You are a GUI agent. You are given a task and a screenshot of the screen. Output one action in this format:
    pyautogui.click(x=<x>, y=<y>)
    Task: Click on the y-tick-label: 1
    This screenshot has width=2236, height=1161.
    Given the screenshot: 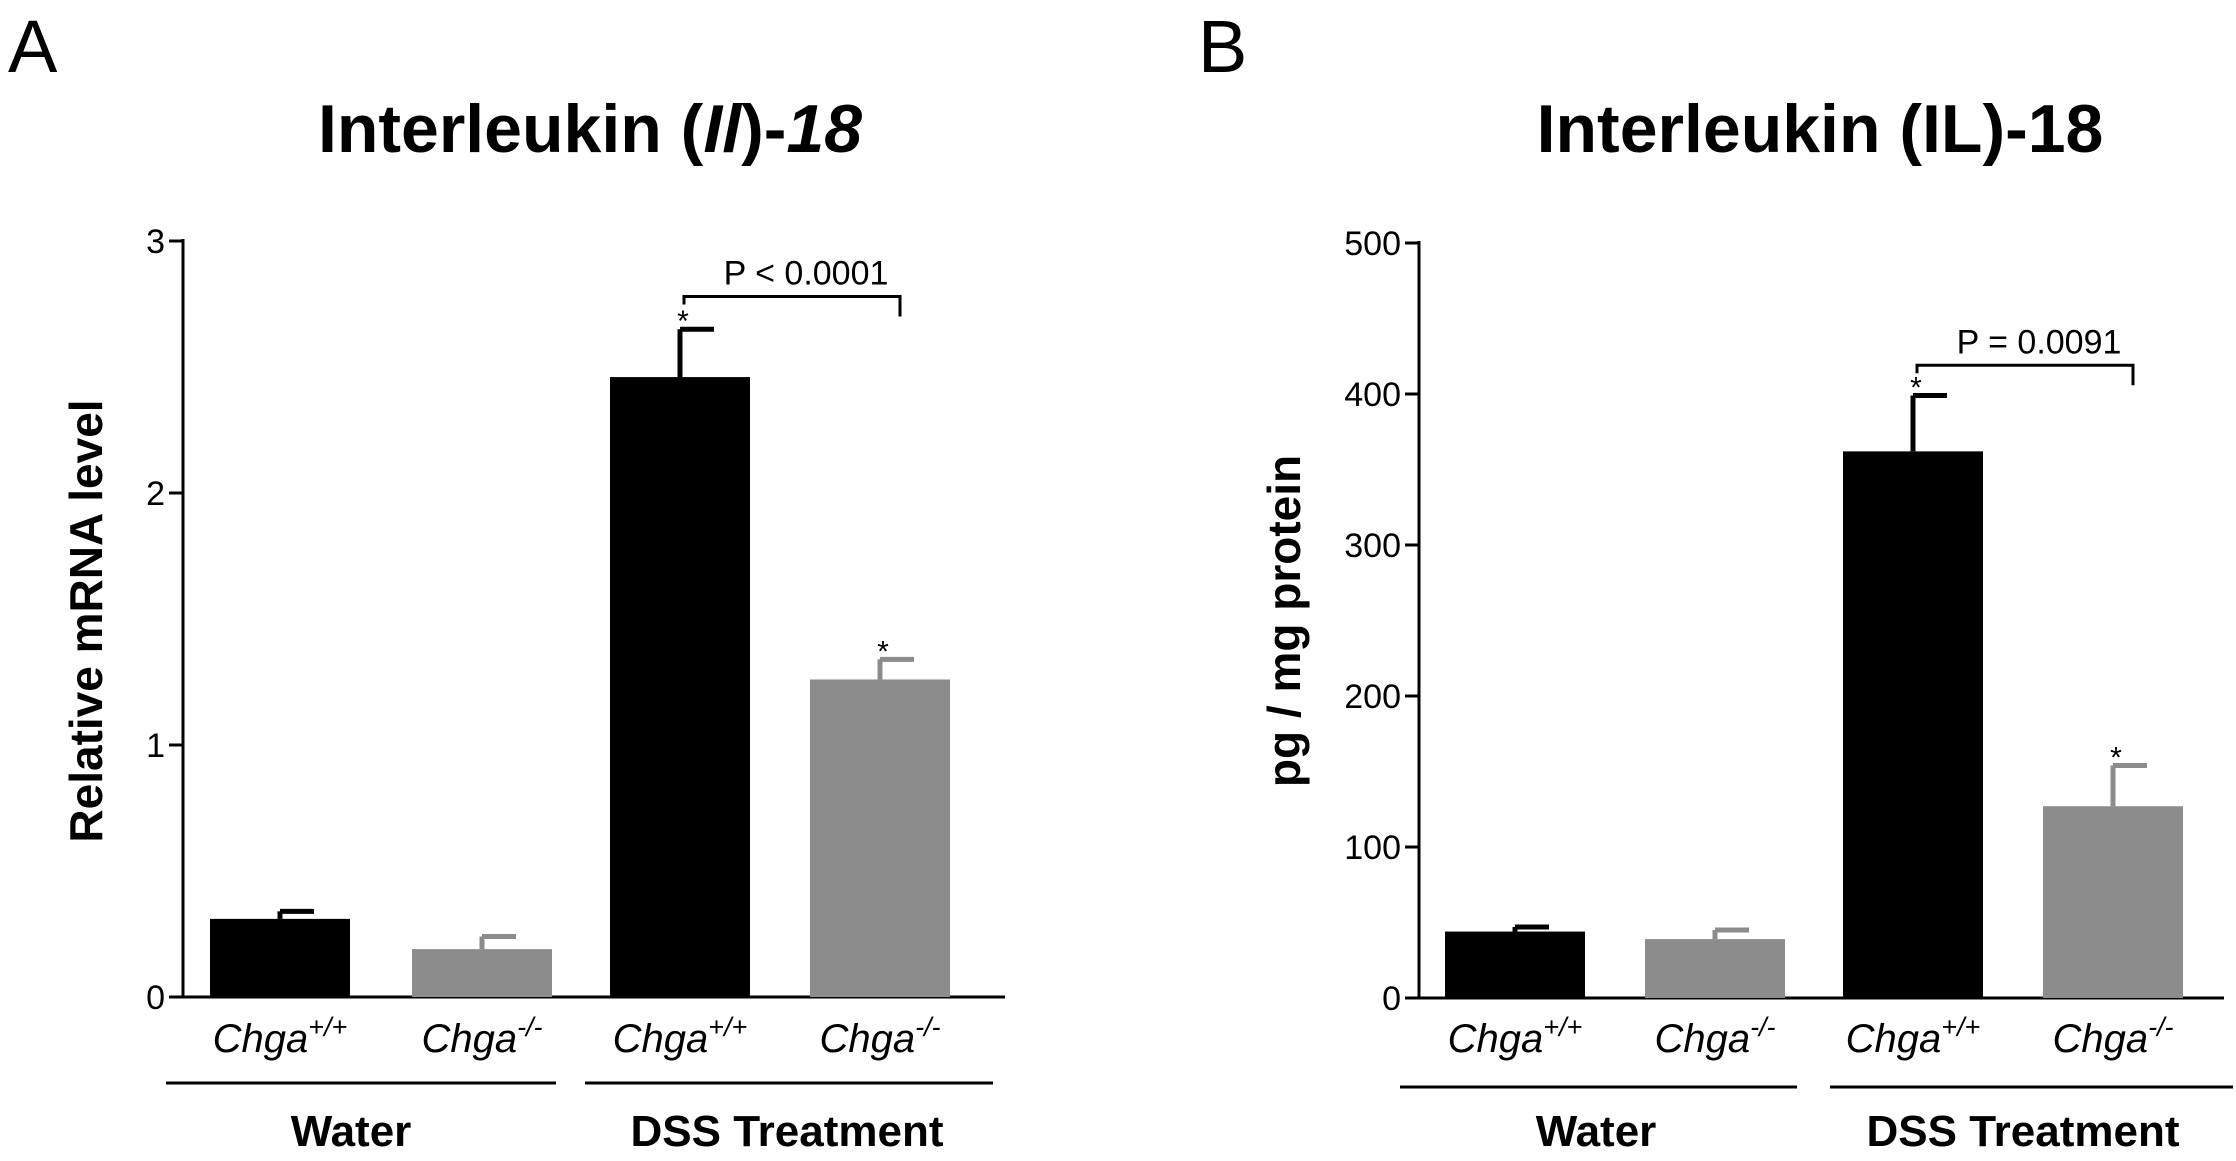 What is the action you would take?
    pyautogui.click(x=155, y=746)
    